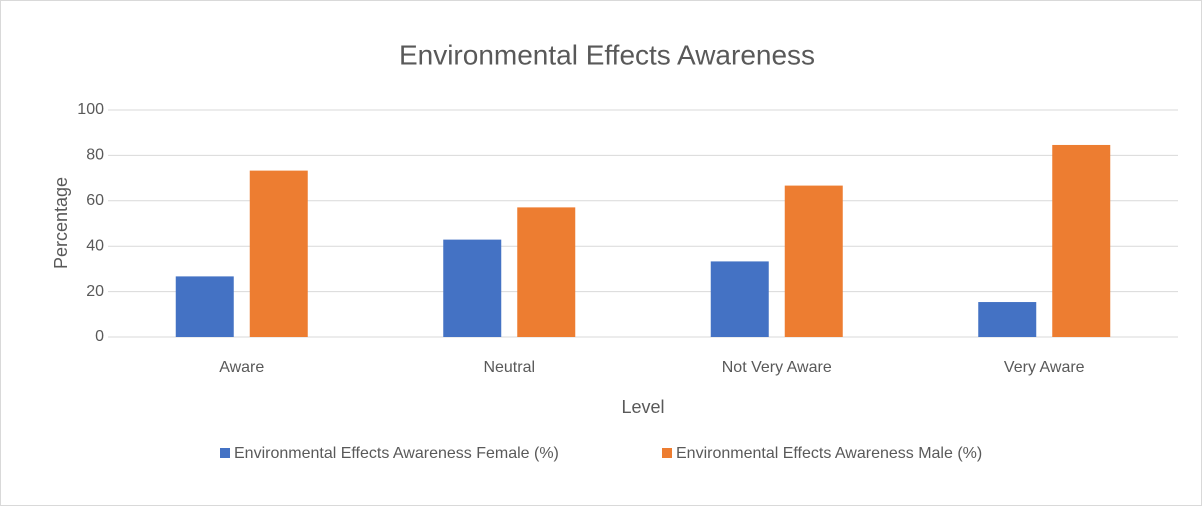 This screenshot has width=1202, height=506. Describe the element at coordinates (607, 54) in the screenshot. I see `chart-title: Environmental Effects Awareness` at that location.